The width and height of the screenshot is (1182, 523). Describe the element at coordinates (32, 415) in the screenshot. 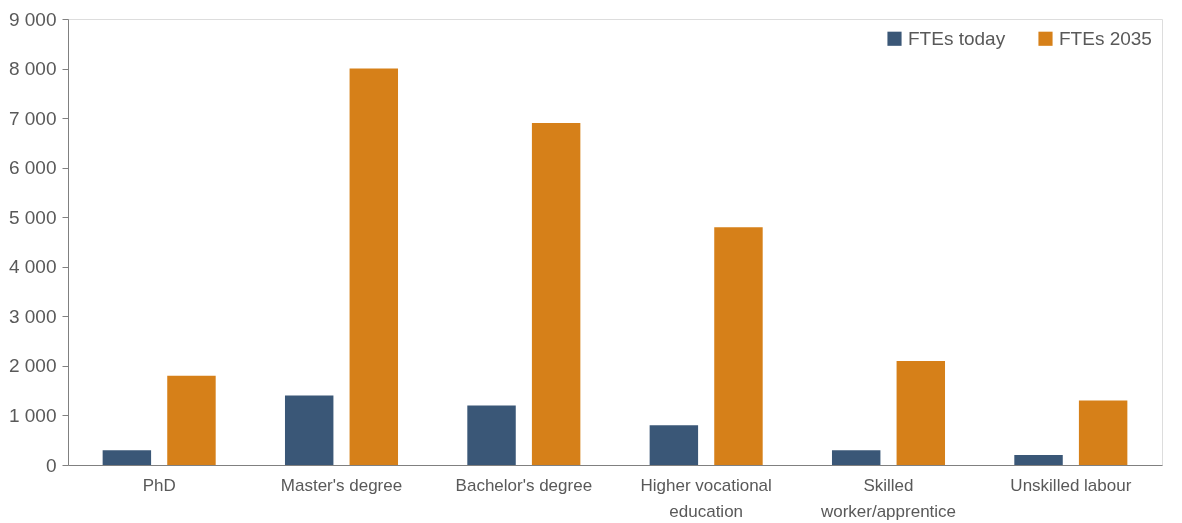

I see `y-tick-label: 1 000` at that location.